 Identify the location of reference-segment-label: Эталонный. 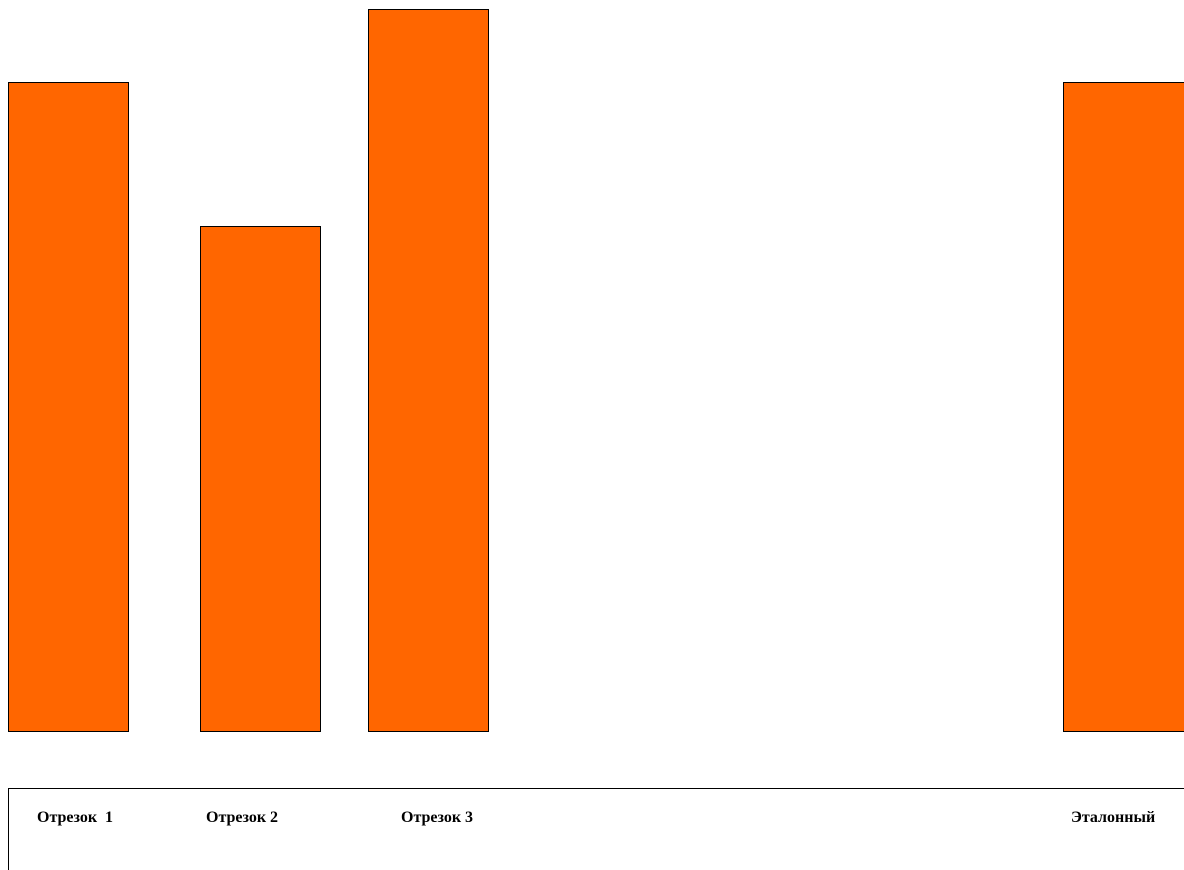
(1113, 817).